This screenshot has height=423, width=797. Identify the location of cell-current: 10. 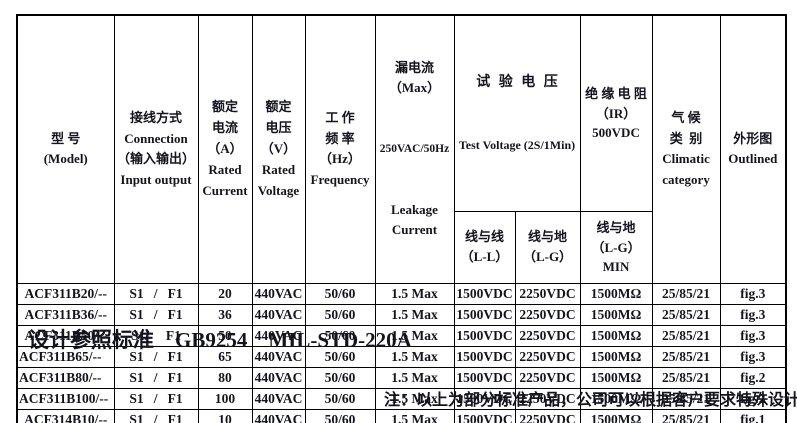
(225, 415).